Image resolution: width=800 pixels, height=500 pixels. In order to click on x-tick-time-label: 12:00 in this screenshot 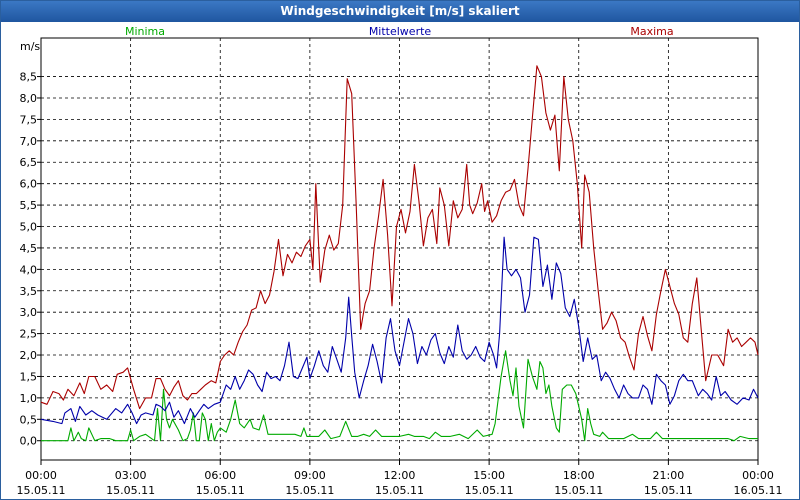, I will do `click(400, 475)`.